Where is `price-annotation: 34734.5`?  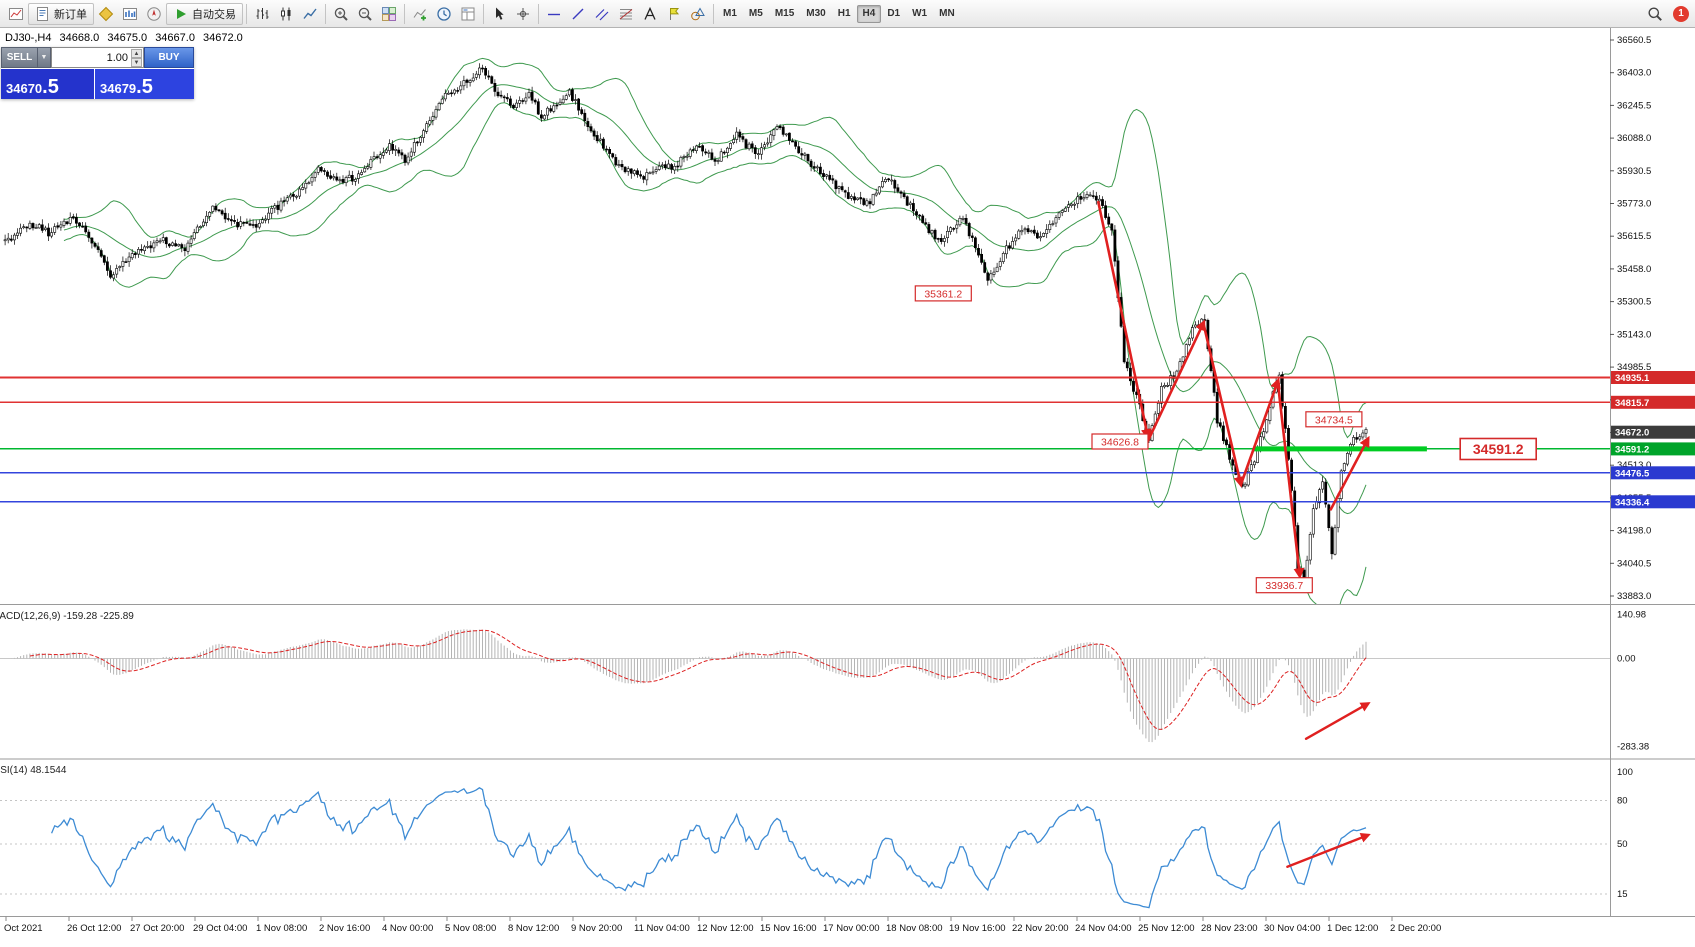
price-annotation: 34734.5 is located at coordinates (1334, 419).